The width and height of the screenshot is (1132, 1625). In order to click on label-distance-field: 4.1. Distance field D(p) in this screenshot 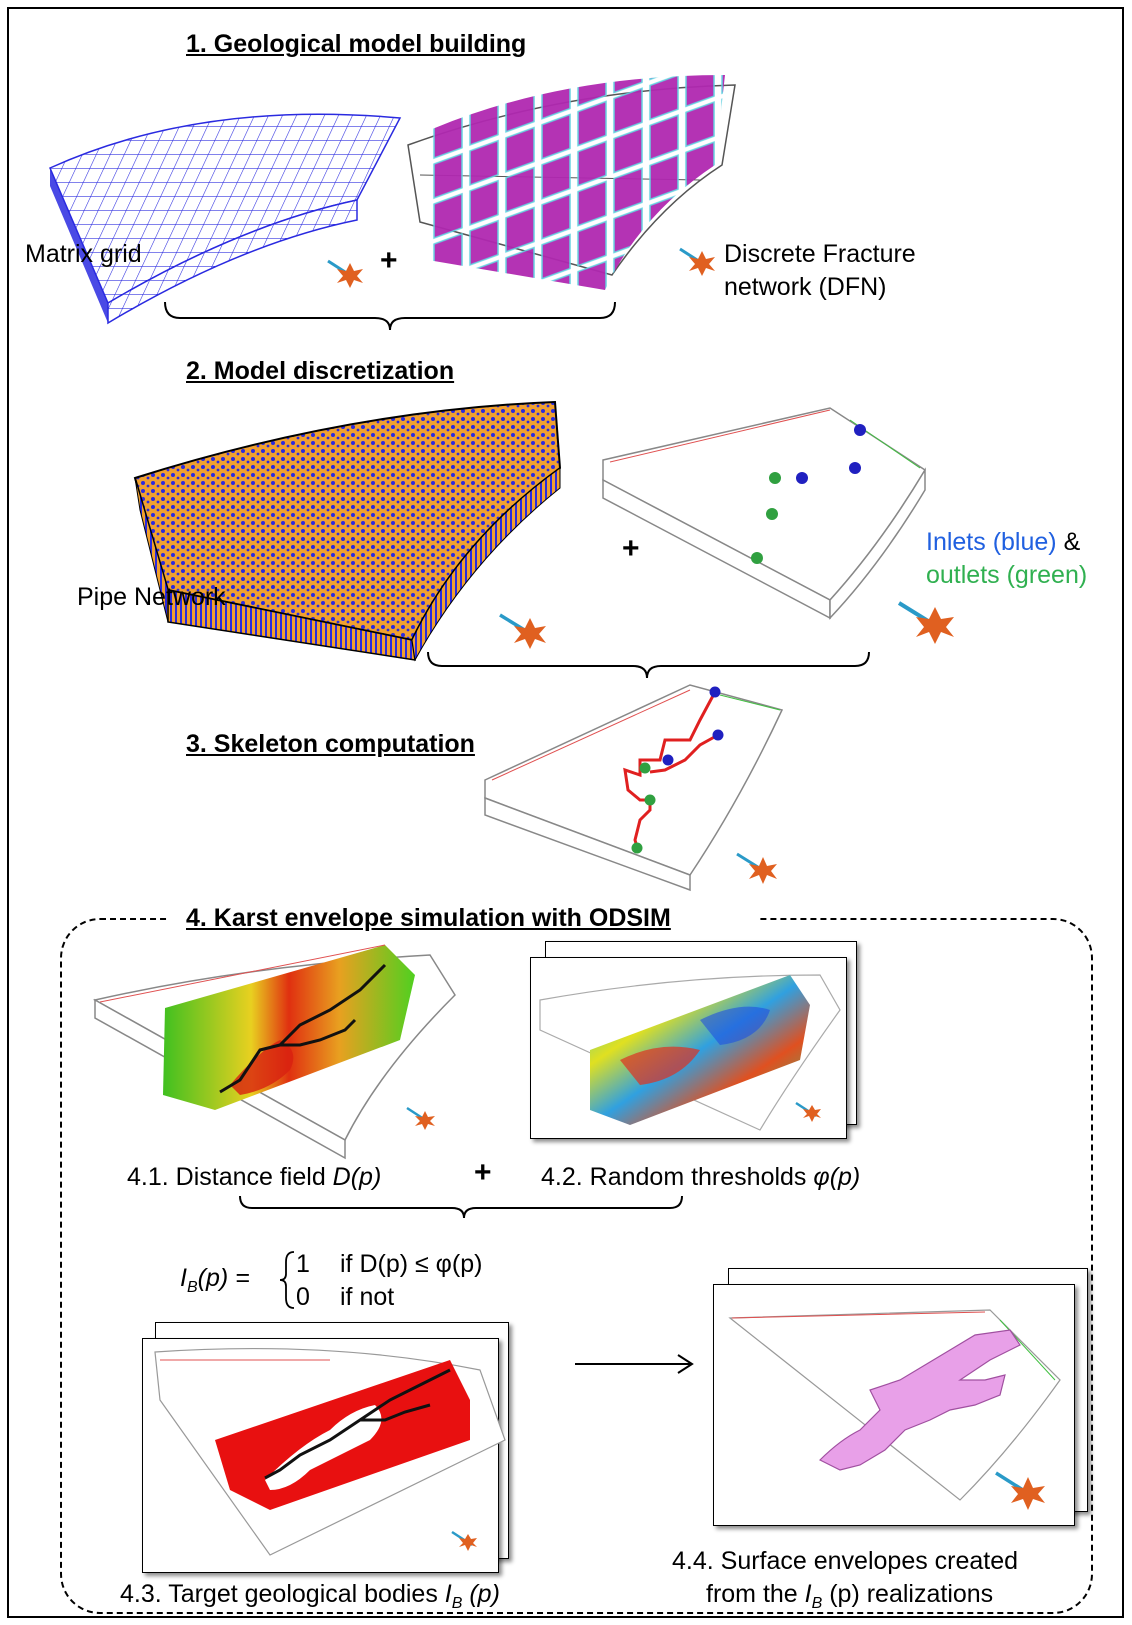, I will do `click(254, 1177)`.